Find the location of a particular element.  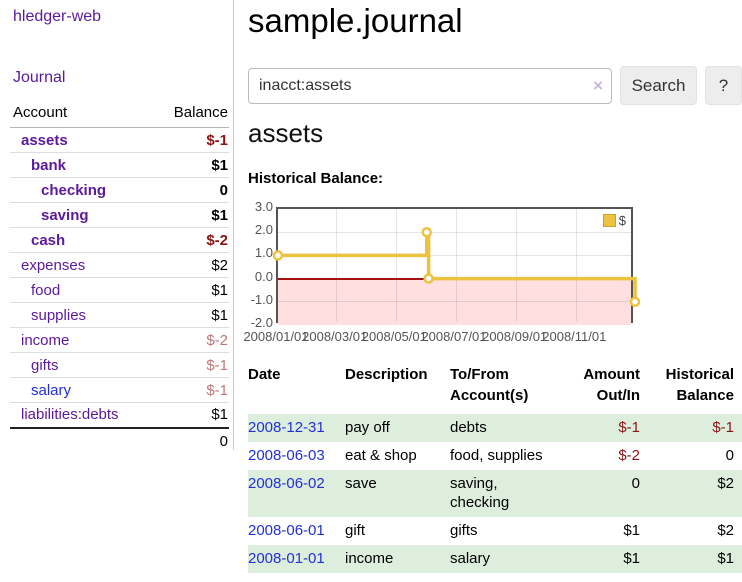

chart-series is located at coordinates (456, 267).